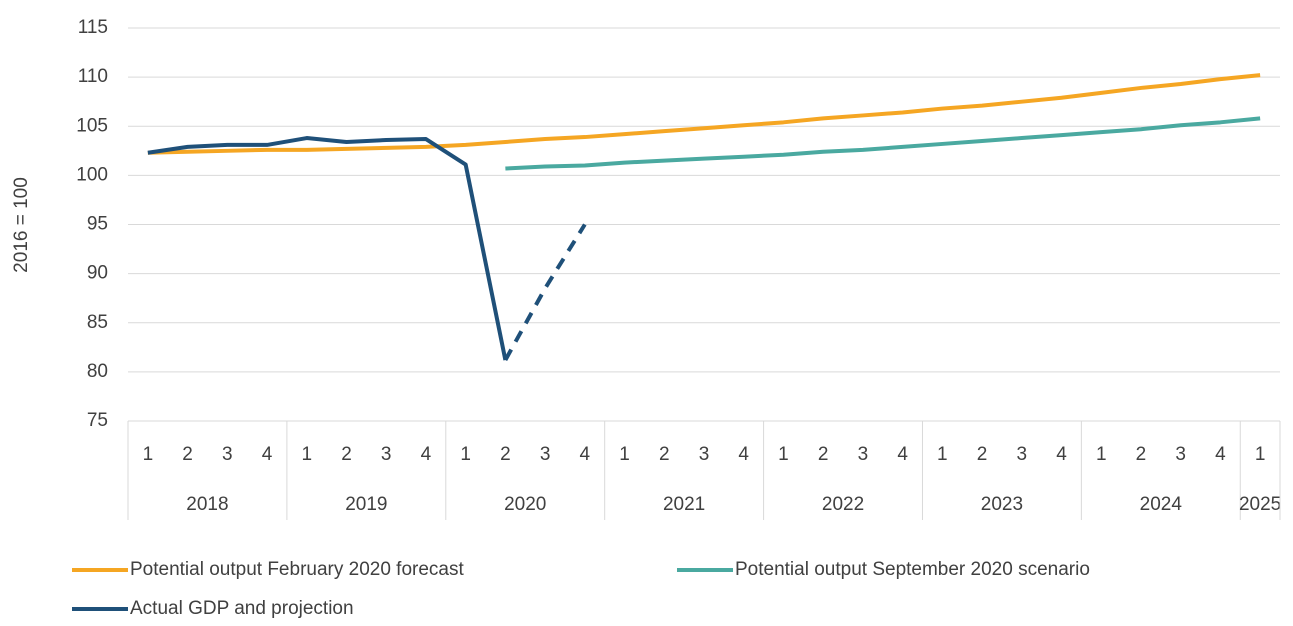 This screenshot has height=626, width=1293. What do you see at coordinates (366, 504) in the screenshot?
I see `x-group-label: 2019` at bounding box center [366, 504].